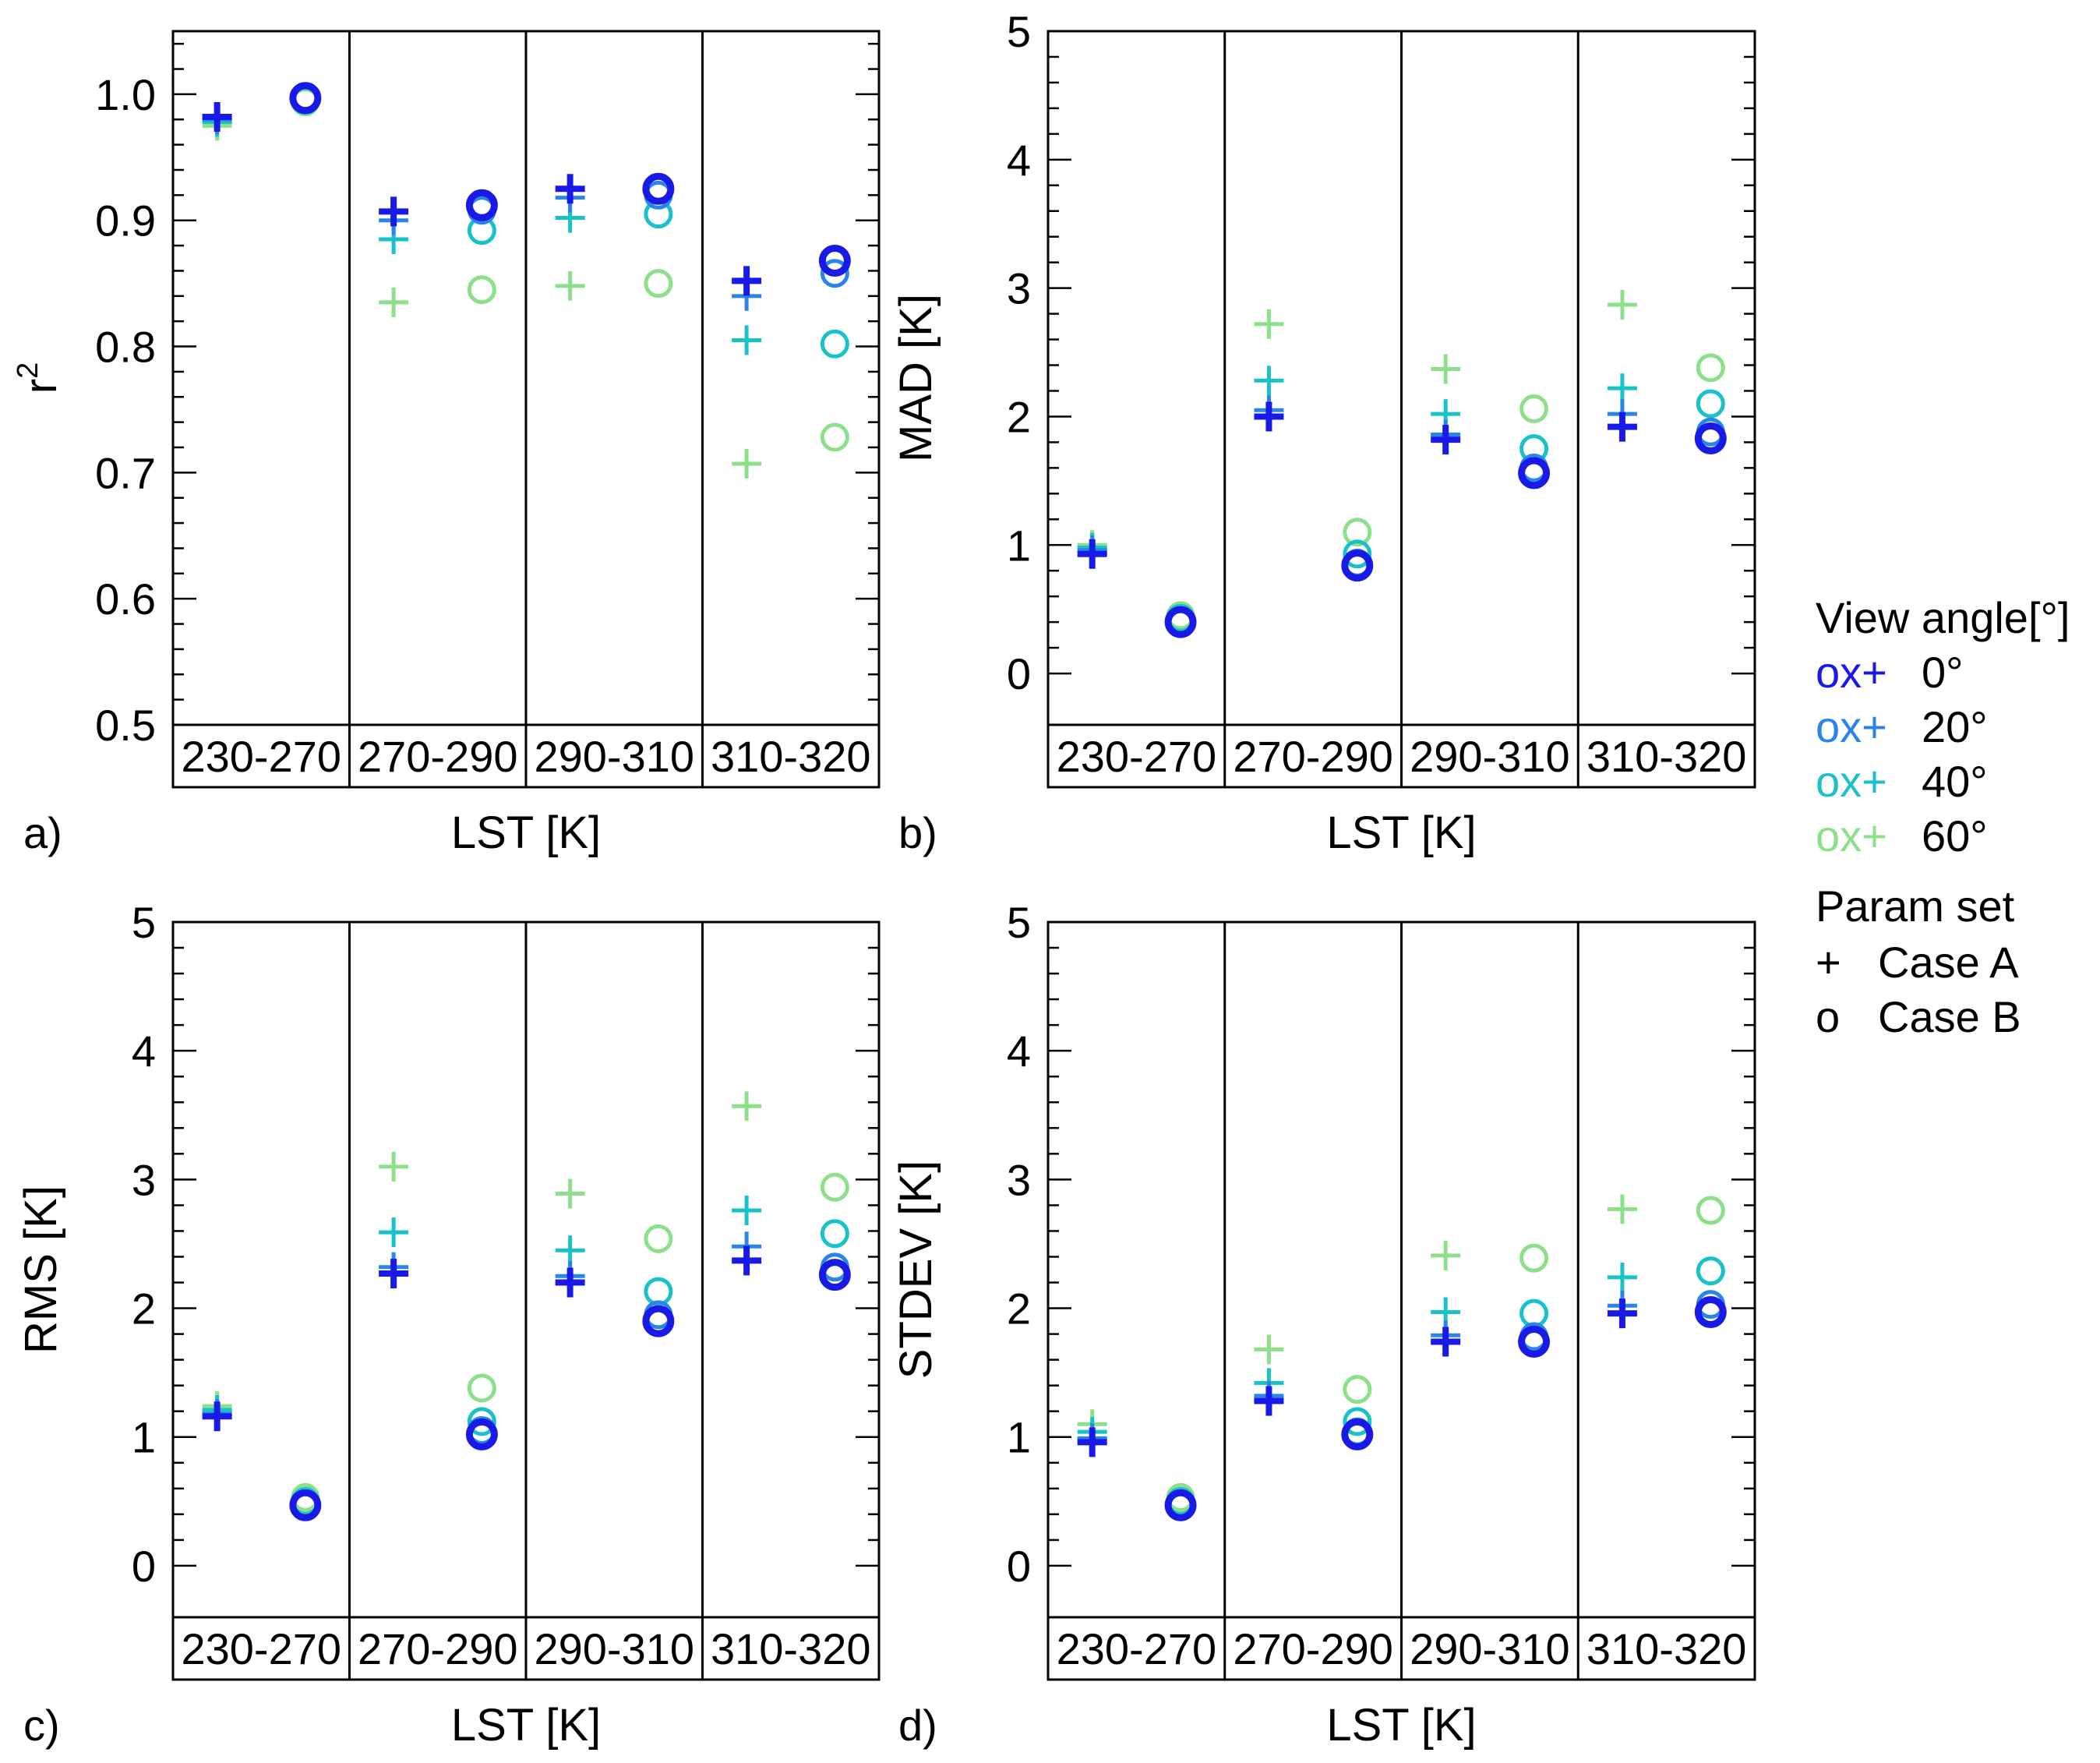 Image resolution: width=2100 pixels, height=1763 pixels. I want to click on legend-label-40: 40°, so click(1955, 781).